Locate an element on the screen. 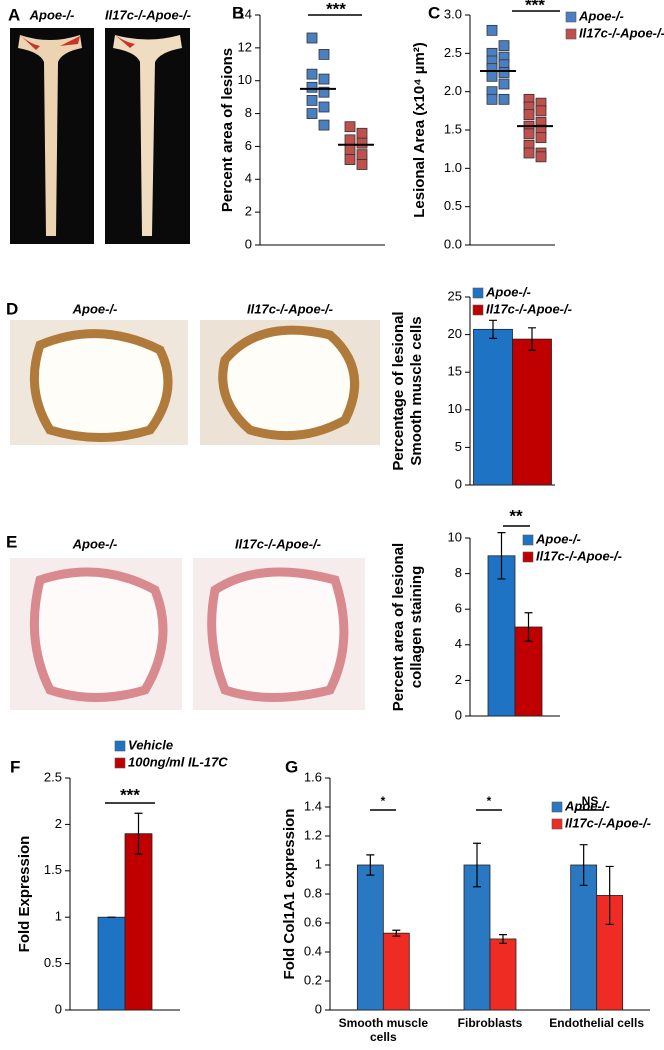  x-tick-label: Smooth muscle cells is located at coordinates (383, 1030).